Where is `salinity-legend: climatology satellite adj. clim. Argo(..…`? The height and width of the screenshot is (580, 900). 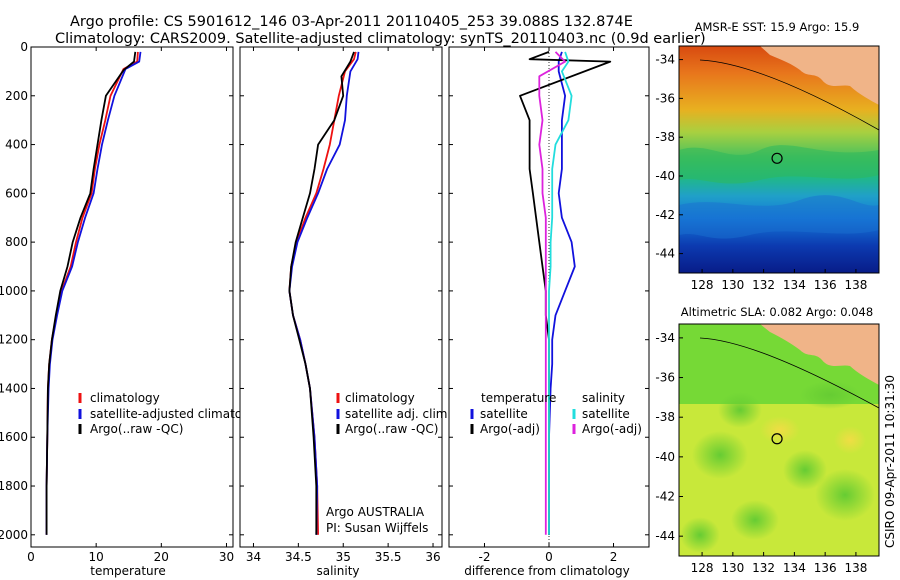 salinity-legend: climatology satellite adj. clim. Argo(..… is located at coordinates (393, 413).